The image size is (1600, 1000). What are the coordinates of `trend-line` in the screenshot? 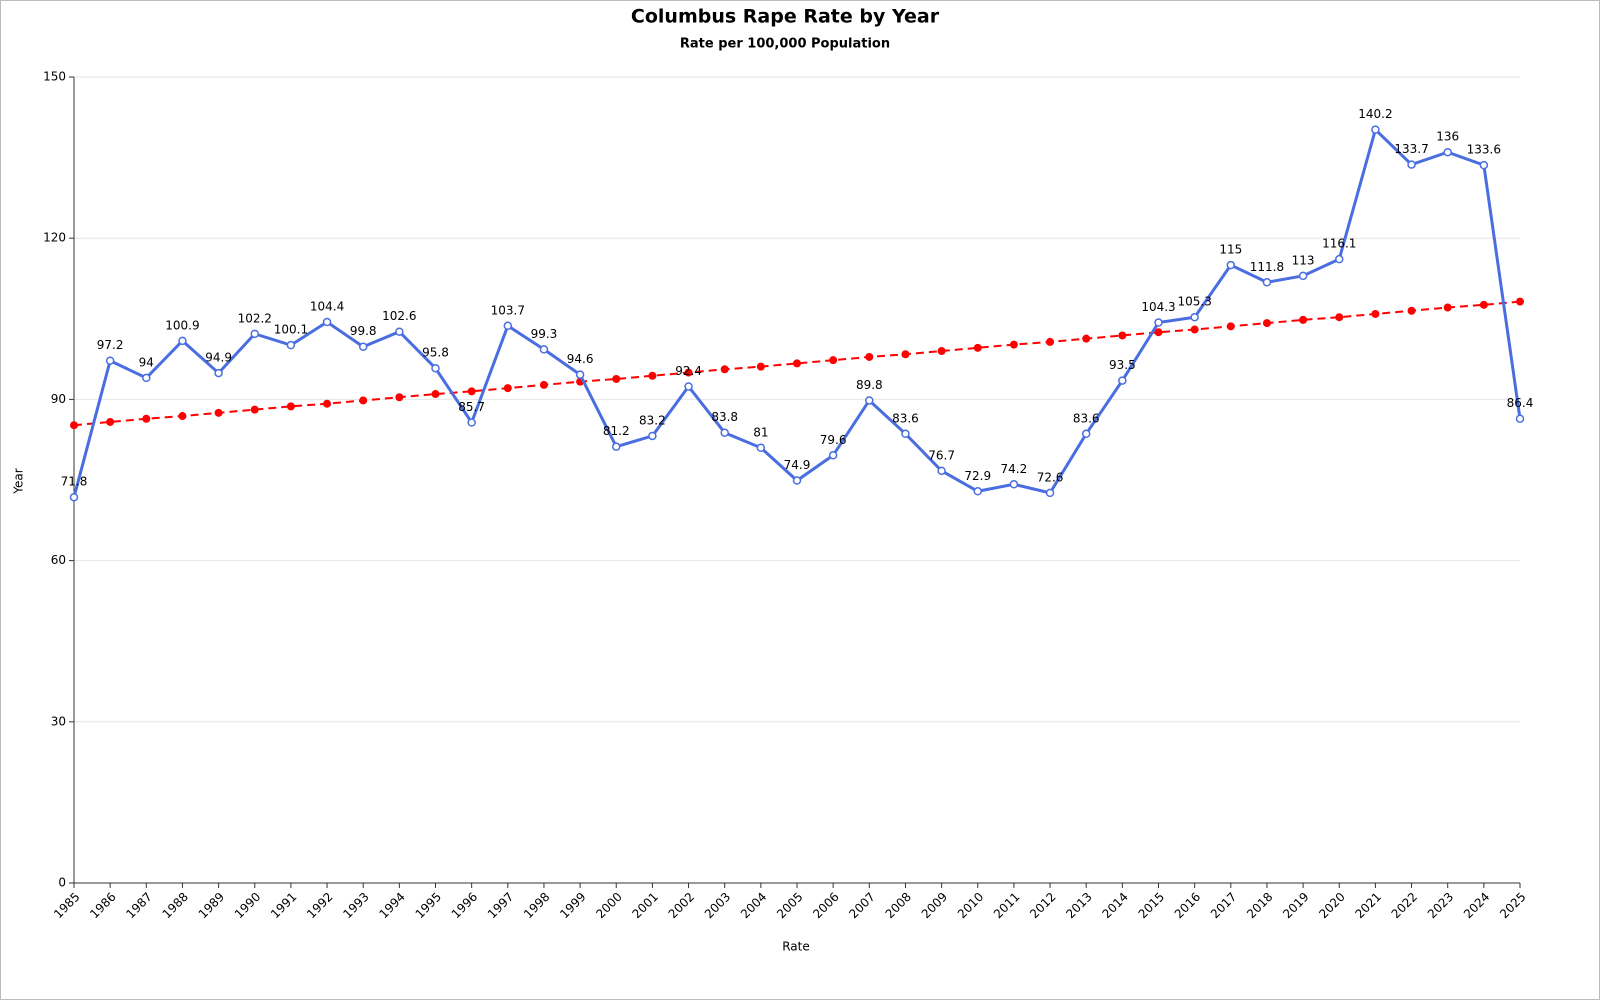 It's located at (797, 363).